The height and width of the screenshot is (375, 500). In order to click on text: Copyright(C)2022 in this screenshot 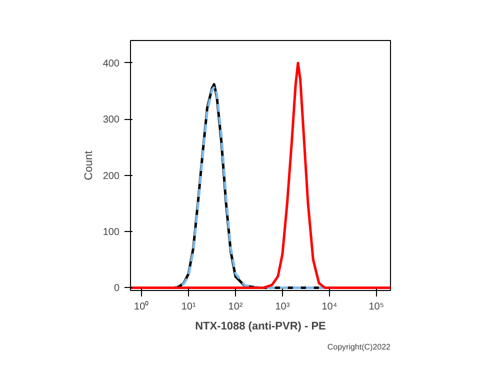, I will do `click(359, 347)`.